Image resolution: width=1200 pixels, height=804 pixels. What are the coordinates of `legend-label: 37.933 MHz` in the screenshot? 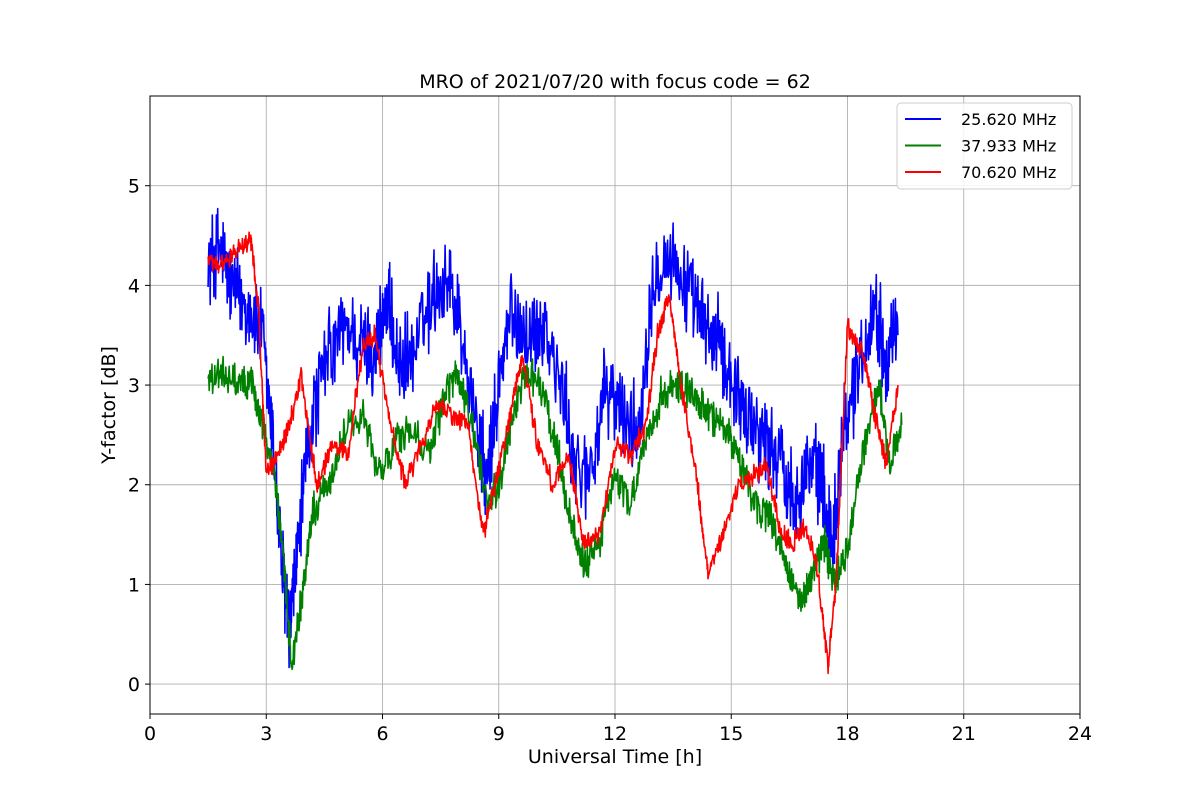 It's located at (1008, 146).